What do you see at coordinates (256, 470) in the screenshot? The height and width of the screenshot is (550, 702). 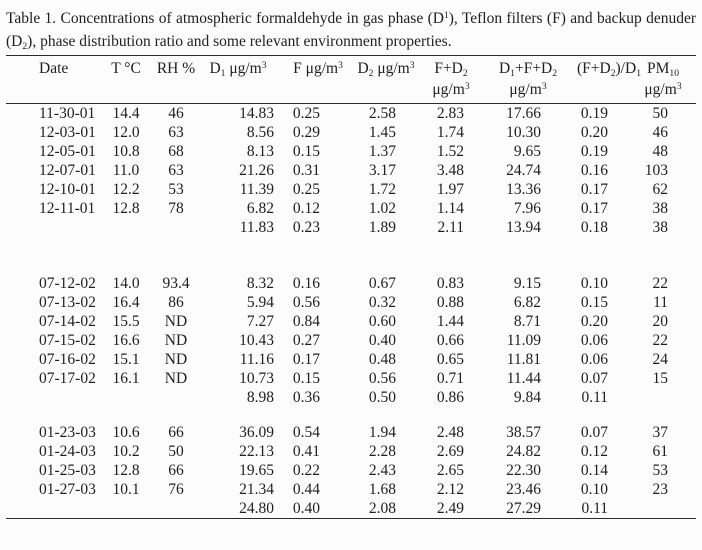 I see `cell-d1: 19.65` at bounding box center [256, 470].